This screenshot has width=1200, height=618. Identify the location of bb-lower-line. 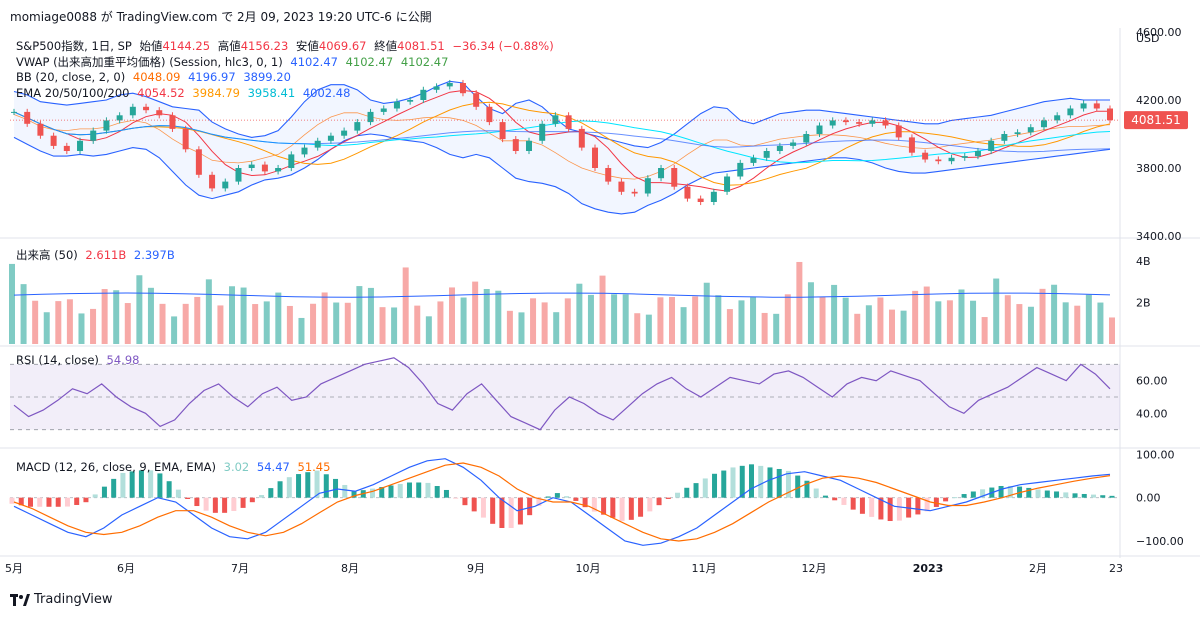
(562, 174).